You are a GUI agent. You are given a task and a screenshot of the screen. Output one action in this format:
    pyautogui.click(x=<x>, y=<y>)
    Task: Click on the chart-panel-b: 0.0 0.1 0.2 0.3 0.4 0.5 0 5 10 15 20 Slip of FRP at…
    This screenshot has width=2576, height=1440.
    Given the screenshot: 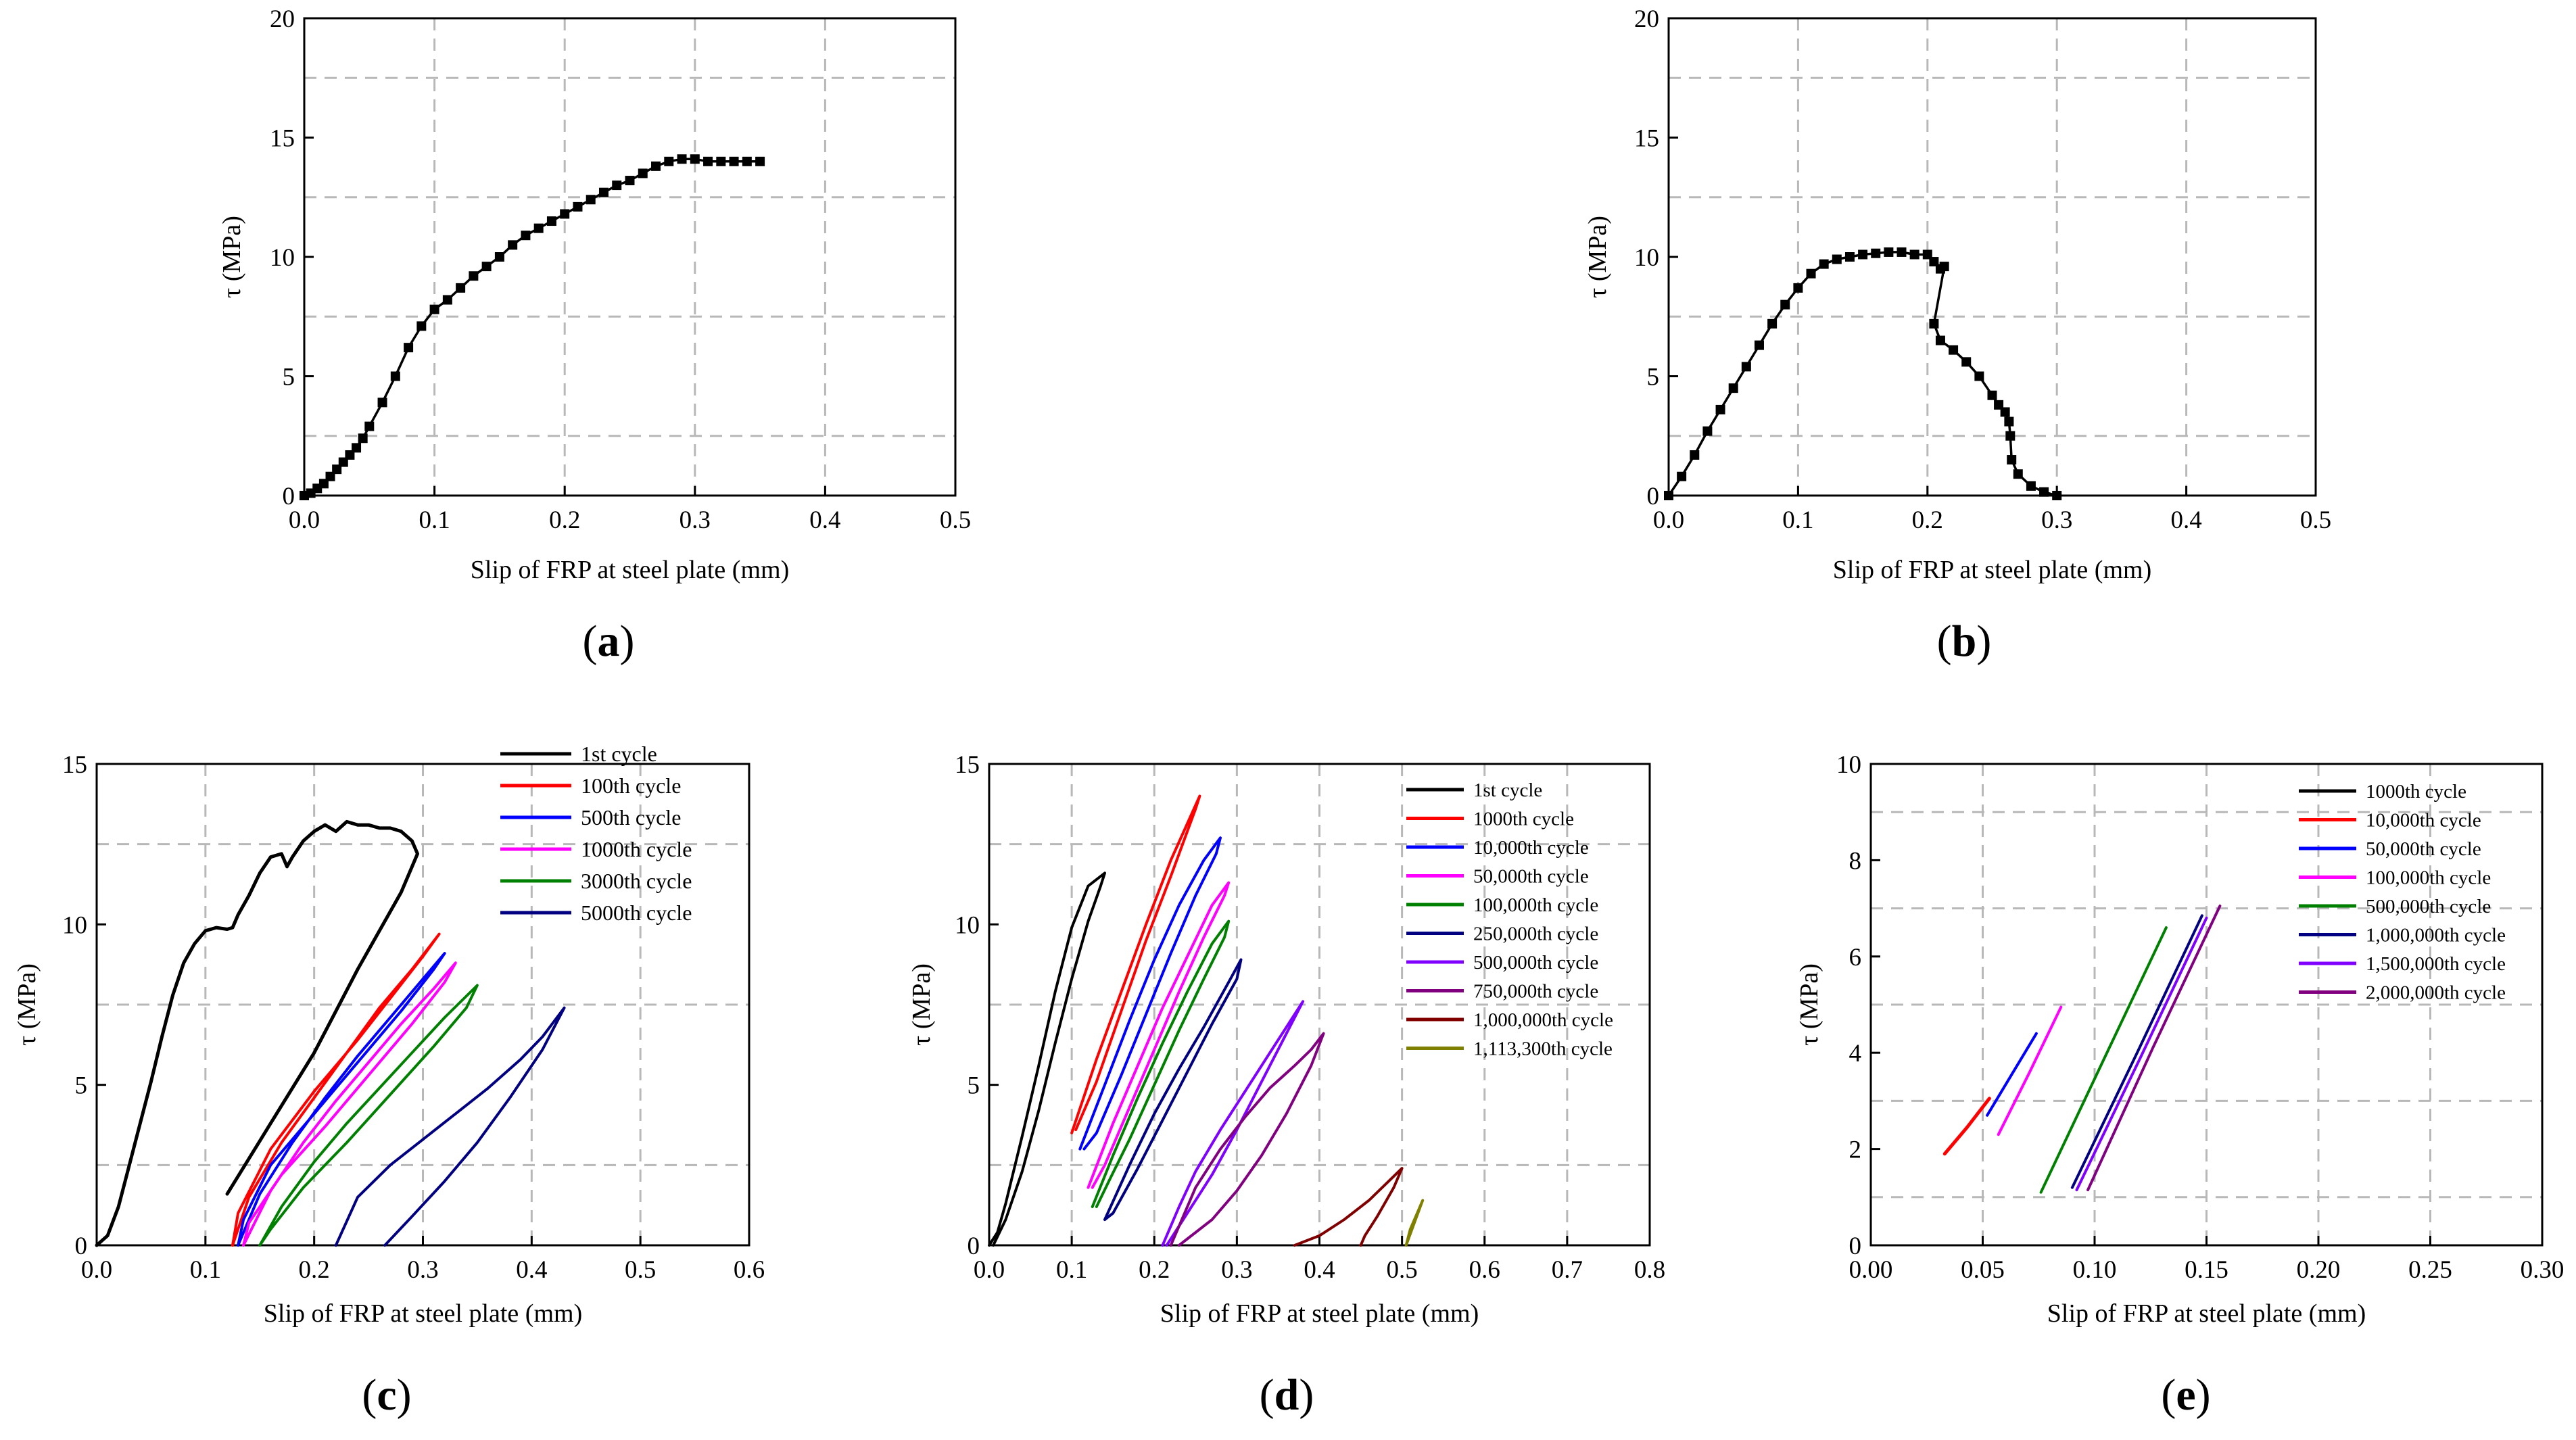 What is the action you would take?
    pyautogui.click(x=1957, y=335)
    